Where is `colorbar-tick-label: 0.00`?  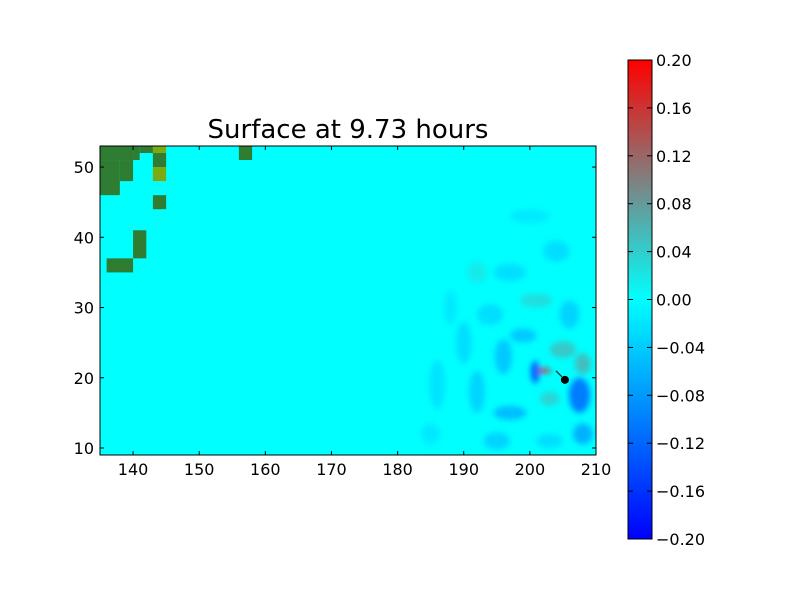 colorbar-tick-label: 0.00 is located at coordinates (674, 300).